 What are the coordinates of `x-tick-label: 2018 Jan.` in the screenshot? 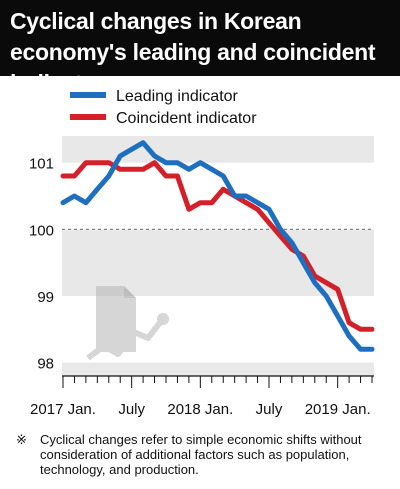 It's located at (200, 409).